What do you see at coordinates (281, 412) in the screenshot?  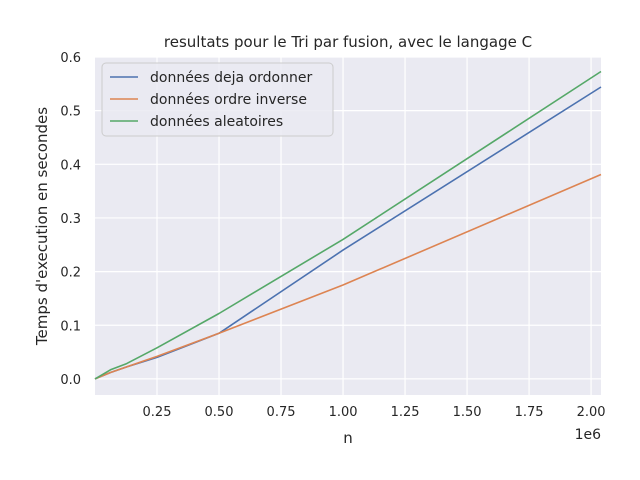 I see `x-tick-label: 0.75` at bounding box center [281, 412].